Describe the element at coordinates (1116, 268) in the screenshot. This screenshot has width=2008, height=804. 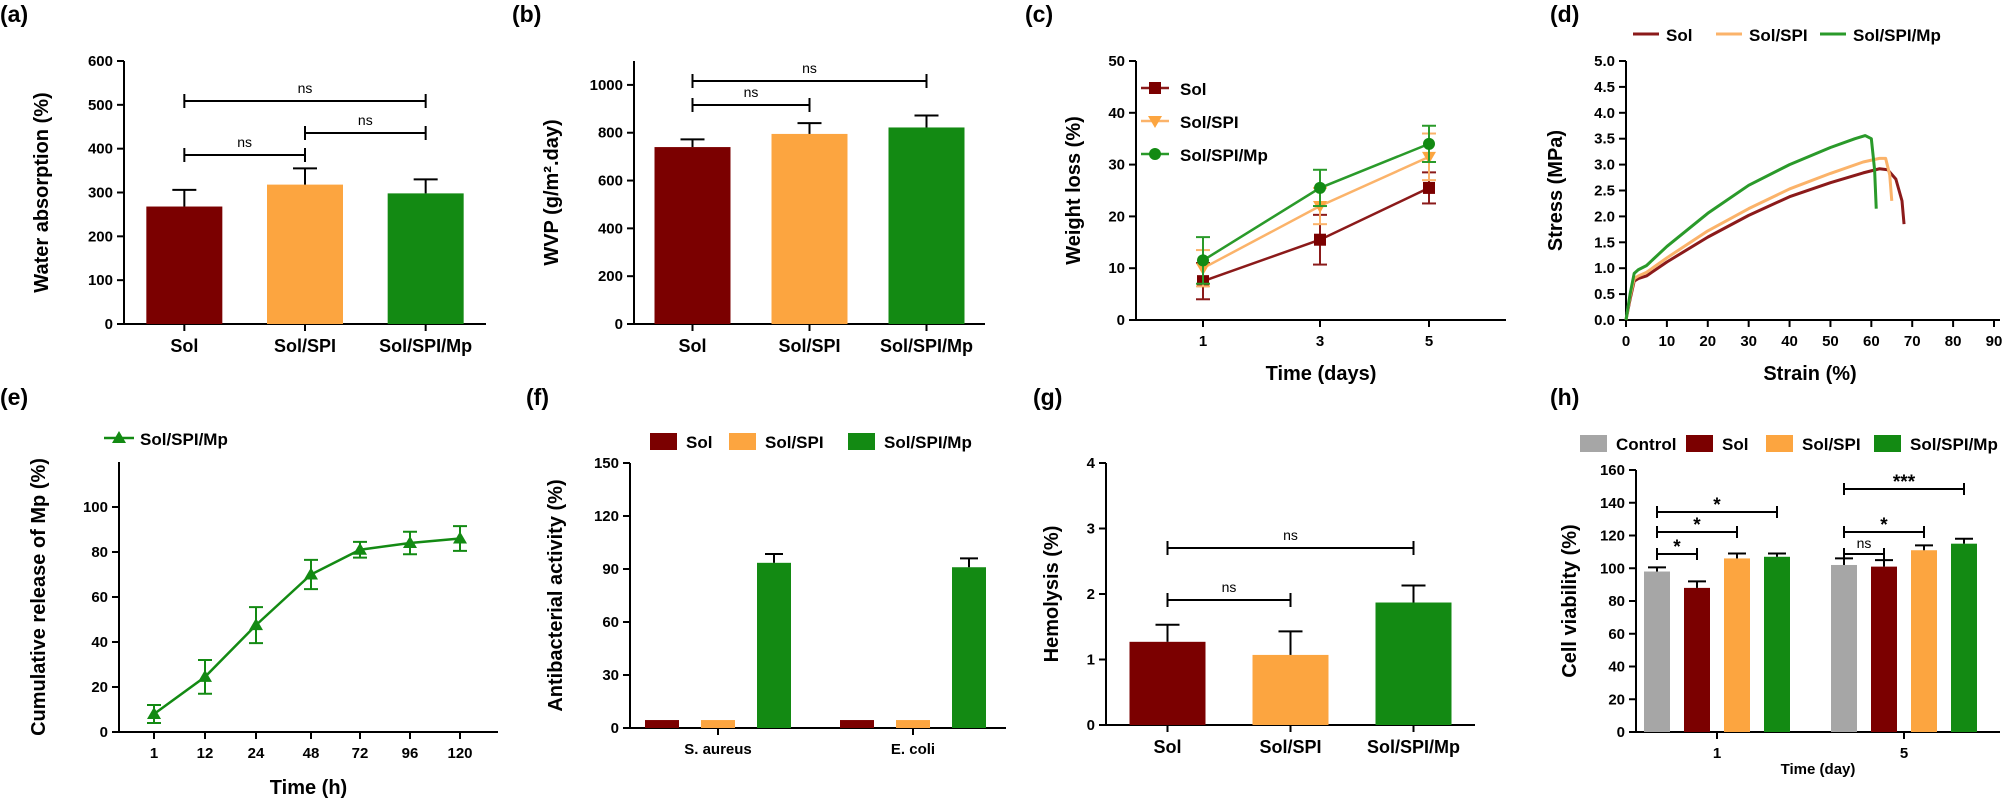
I see `y-tick-label: 10` at that location.